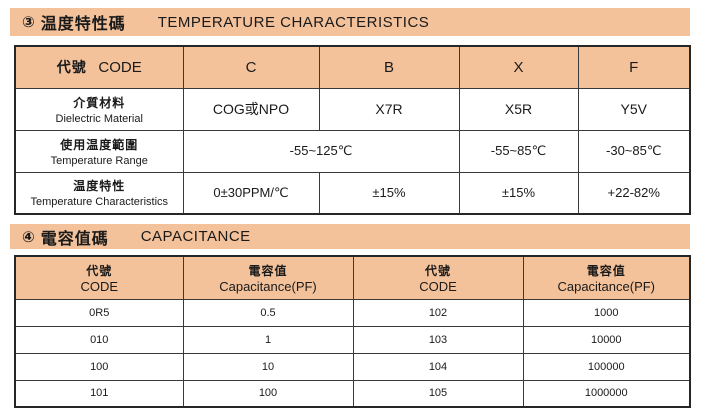 This screenshot has width=703, height=418. Describe the element at coordinates (99, 186) in the screenshot. I see `row-label-zh: 温度特性` at that location.